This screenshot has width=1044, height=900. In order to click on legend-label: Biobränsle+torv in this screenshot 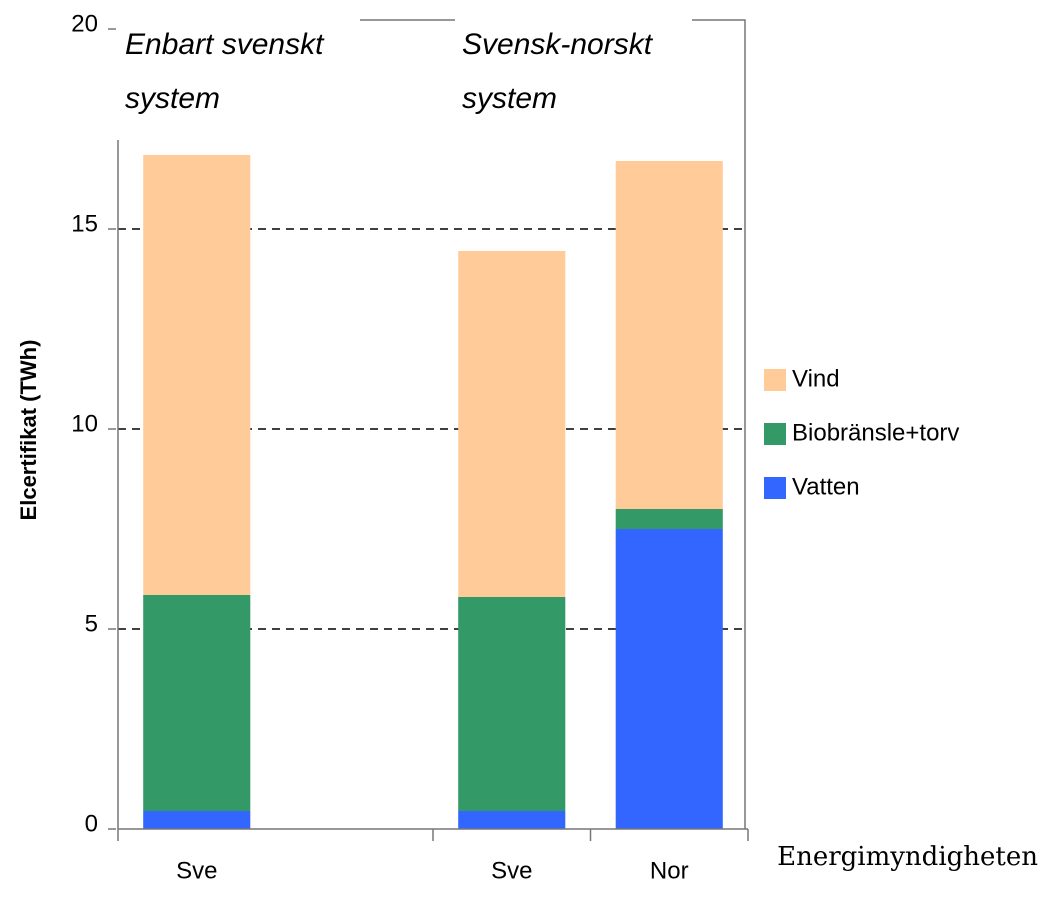, I will do `click(875, 432)`.